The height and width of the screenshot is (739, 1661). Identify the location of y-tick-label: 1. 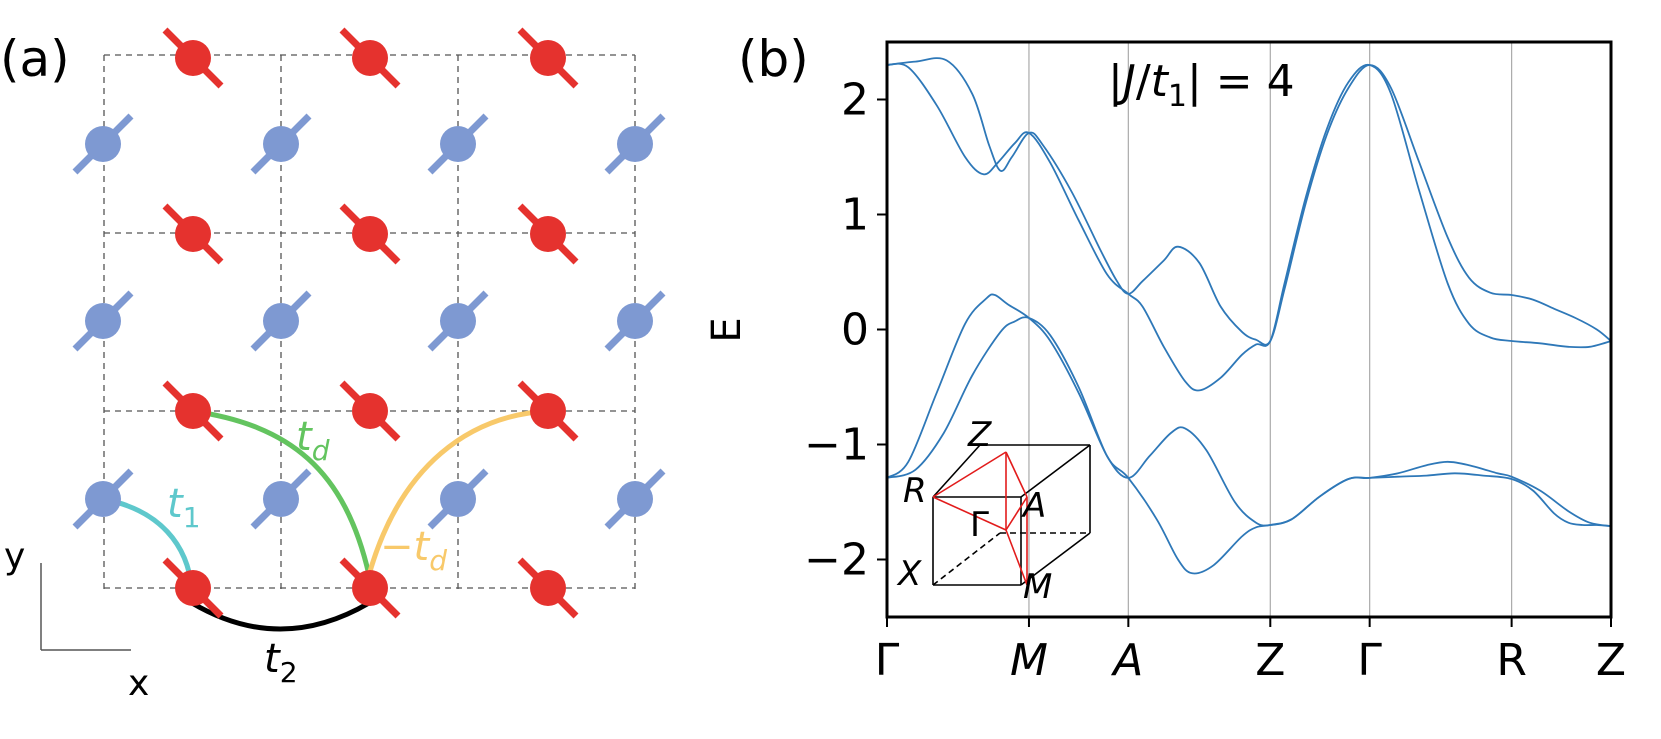
(855, 215).